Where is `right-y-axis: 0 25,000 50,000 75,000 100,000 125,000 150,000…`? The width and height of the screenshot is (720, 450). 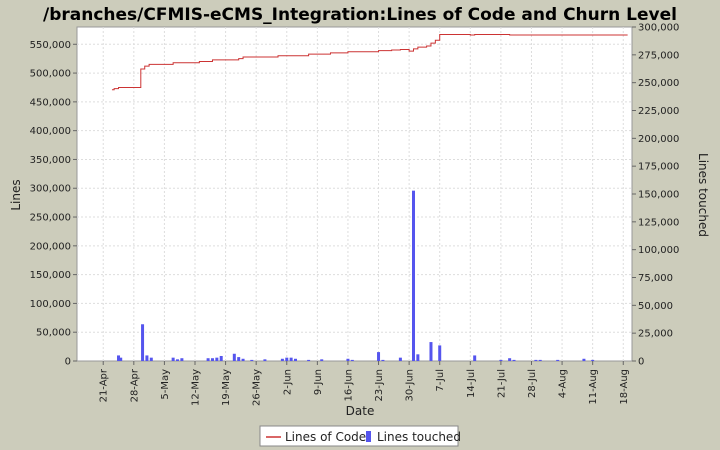
right-y-axis: 0 25,000 50,000 75,000 100,000 125,000 150,000… is located at coordinates (655, 195).